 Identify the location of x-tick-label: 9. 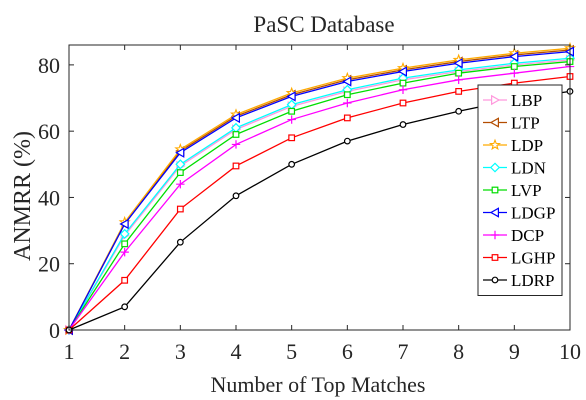
(514, 351).